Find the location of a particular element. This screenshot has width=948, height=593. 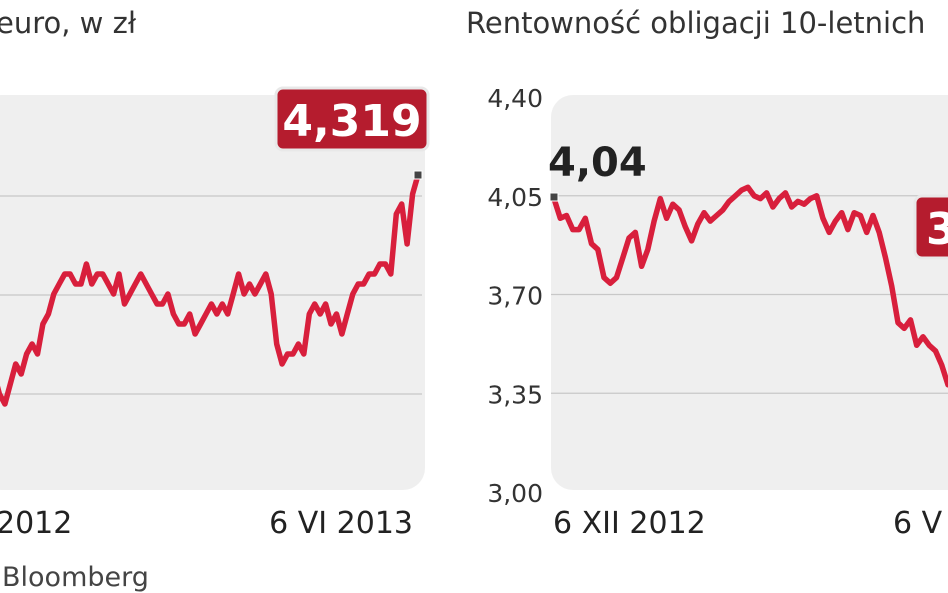

left-end-value-badge is located at coordinates (352, 119).